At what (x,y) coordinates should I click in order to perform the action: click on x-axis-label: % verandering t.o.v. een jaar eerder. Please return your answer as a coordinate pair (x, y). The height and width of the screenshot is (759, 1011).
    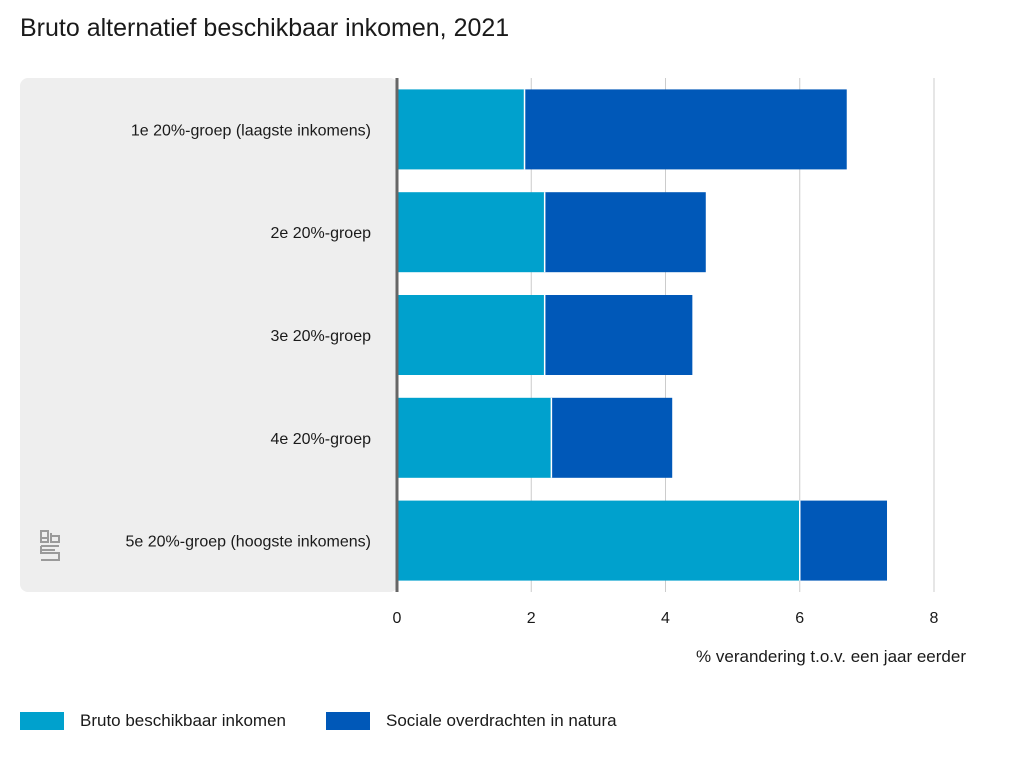
    Looking at the image, I should click on (831, 656).